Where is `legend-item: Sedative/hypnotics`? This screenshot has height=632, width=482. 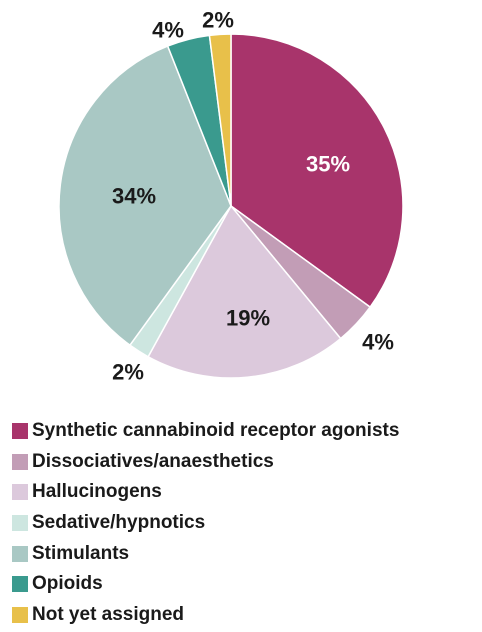
legend-item: Sedative/hypnotics is located at coordinates (205, 523).